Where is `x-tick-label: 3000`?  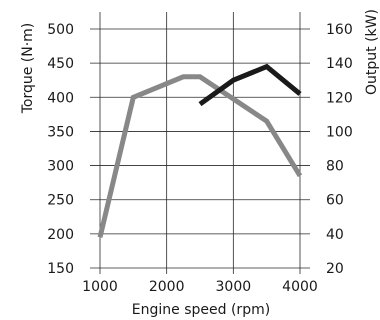
x-tick-label: 3000 is located at coordinates (234, 287).